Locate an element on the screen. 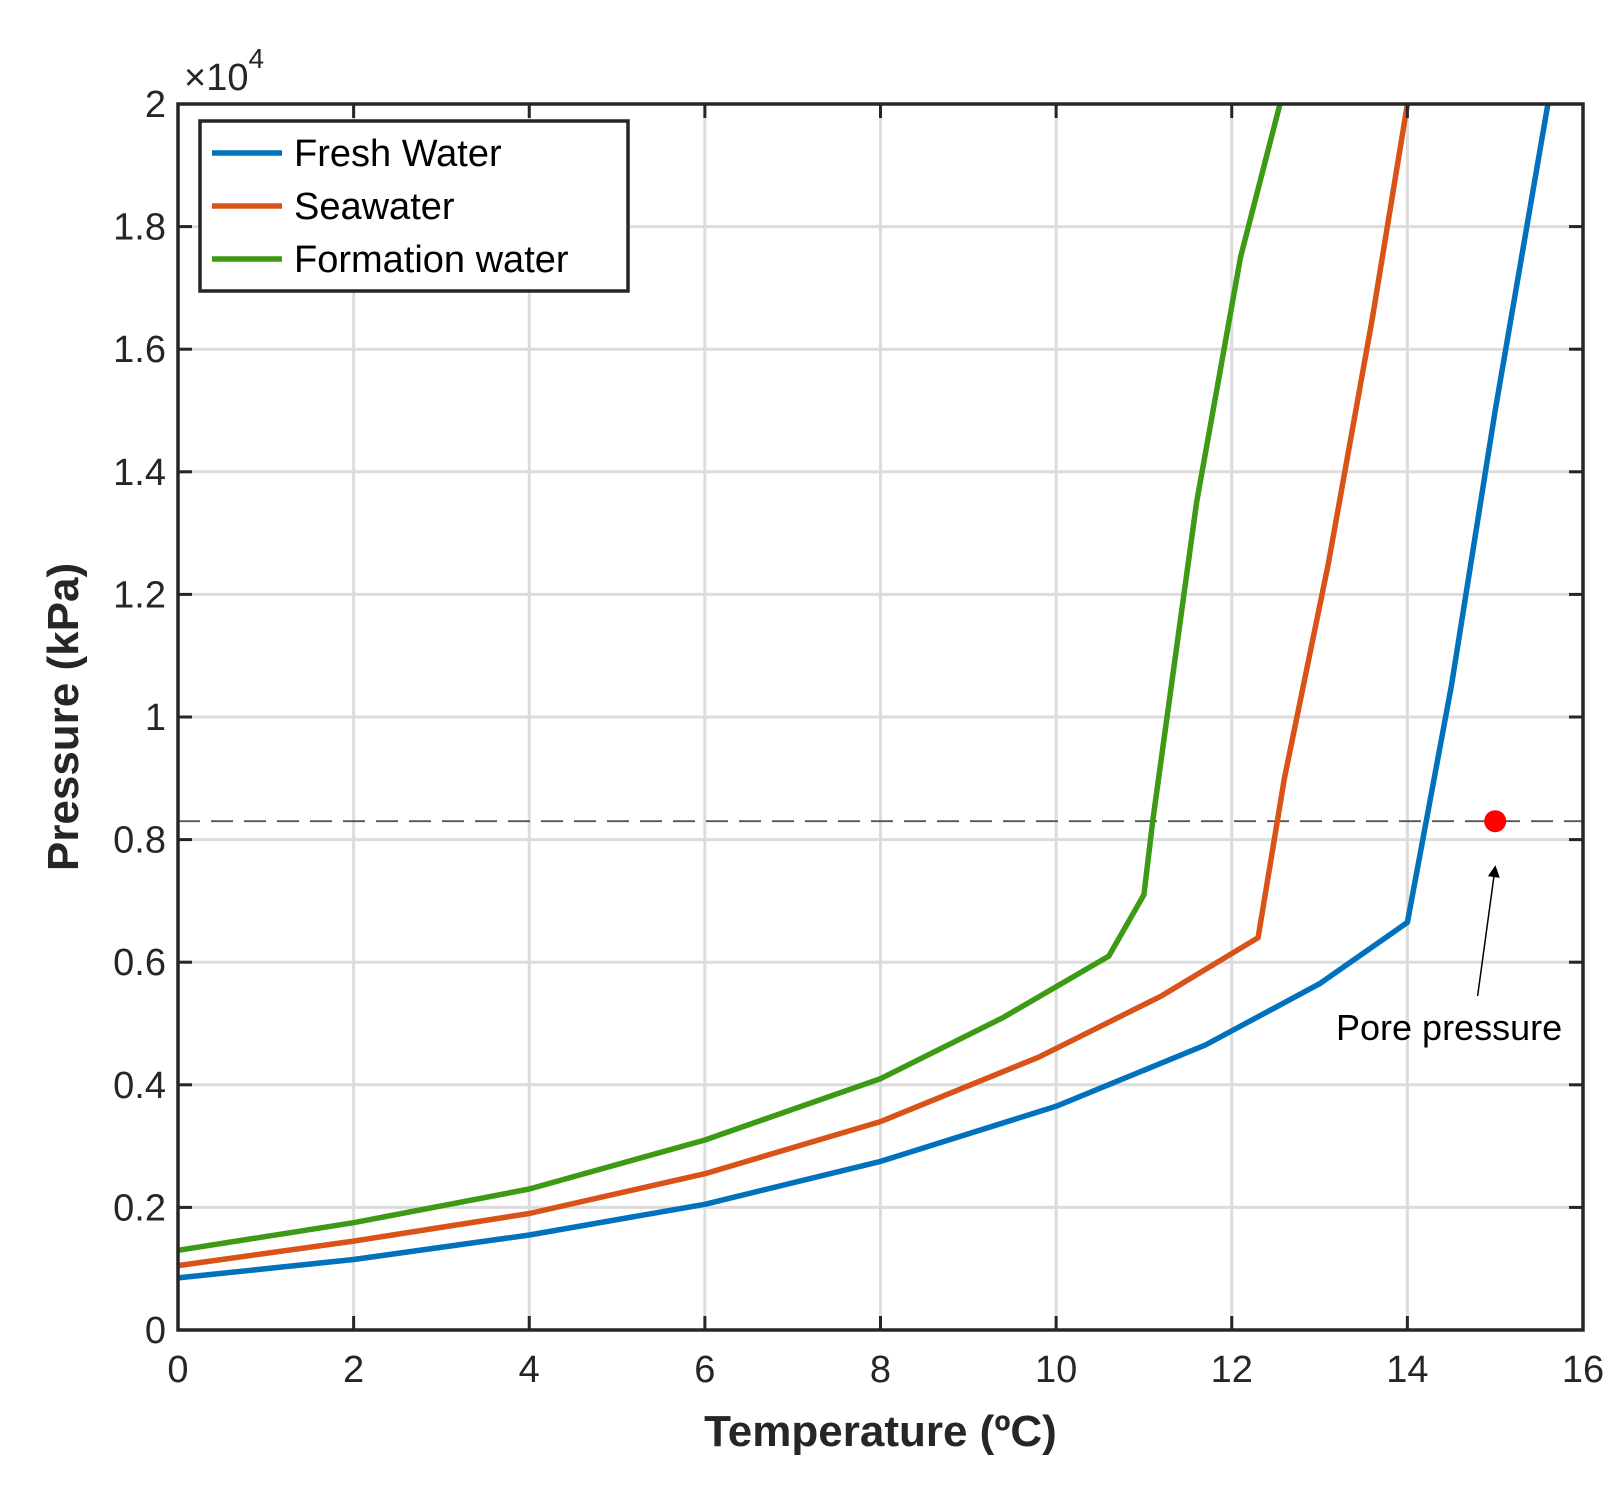  x-tick-label: 2 is located at coordinates (353, 1370).